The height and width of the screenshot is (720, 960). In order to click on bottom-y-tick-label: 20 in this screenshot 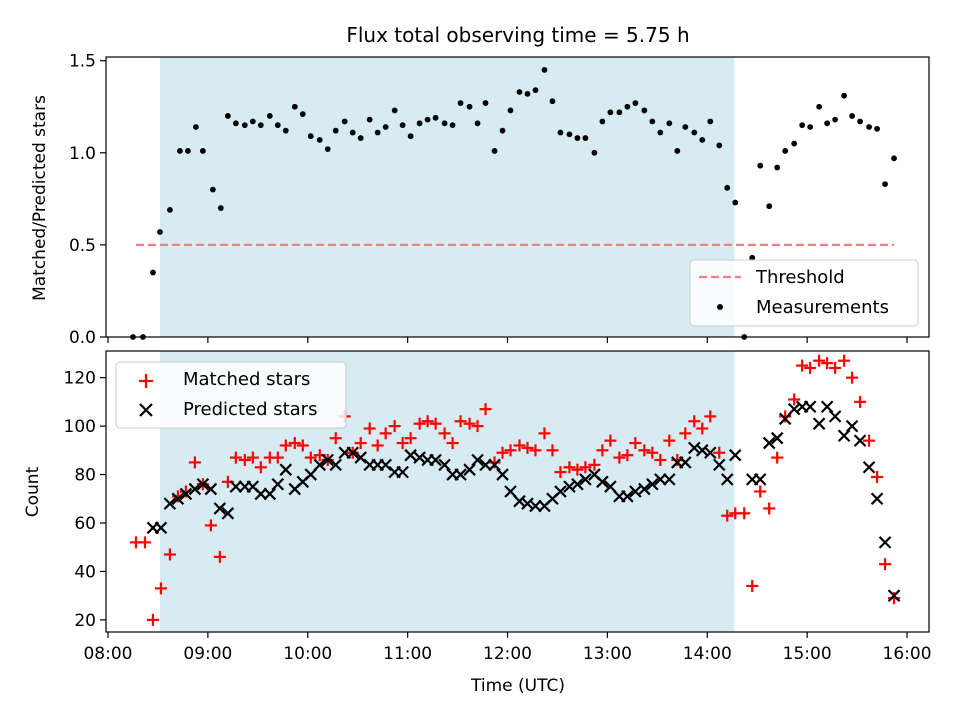, I will do `click(85, 621)`.